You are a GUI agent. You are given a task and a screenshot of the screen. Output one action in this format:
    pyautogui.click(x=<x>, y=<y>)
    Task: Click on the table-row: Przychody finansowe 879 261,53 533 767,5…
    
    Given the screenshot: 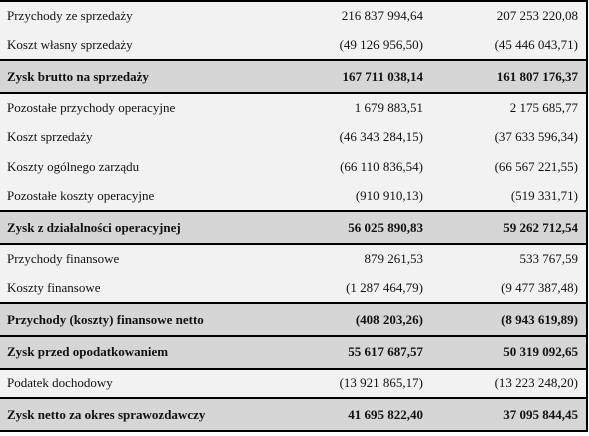 What is the action you would take?
    pyautogui.click(x=294, y=259)
    